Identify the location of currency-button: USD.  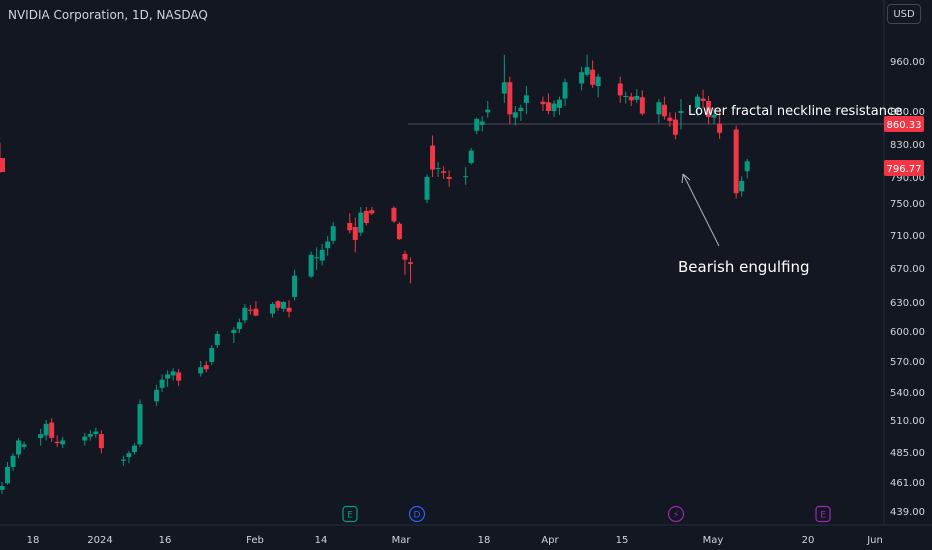
(904, 14).